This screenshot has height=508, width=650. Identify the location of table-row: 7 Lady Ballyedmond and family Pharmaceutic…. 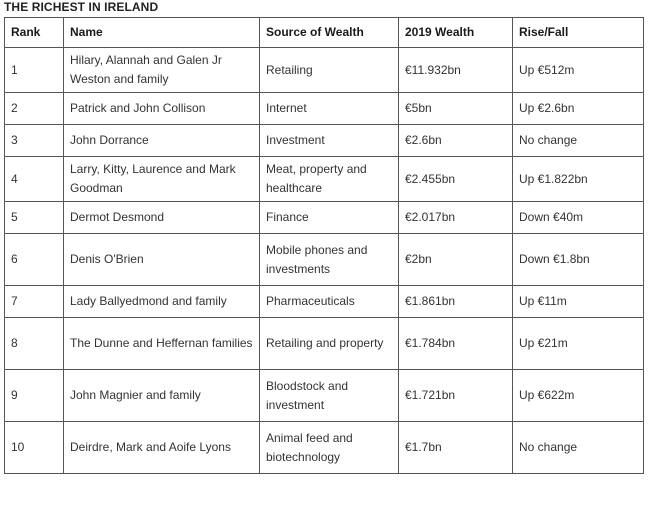
(324, 301).